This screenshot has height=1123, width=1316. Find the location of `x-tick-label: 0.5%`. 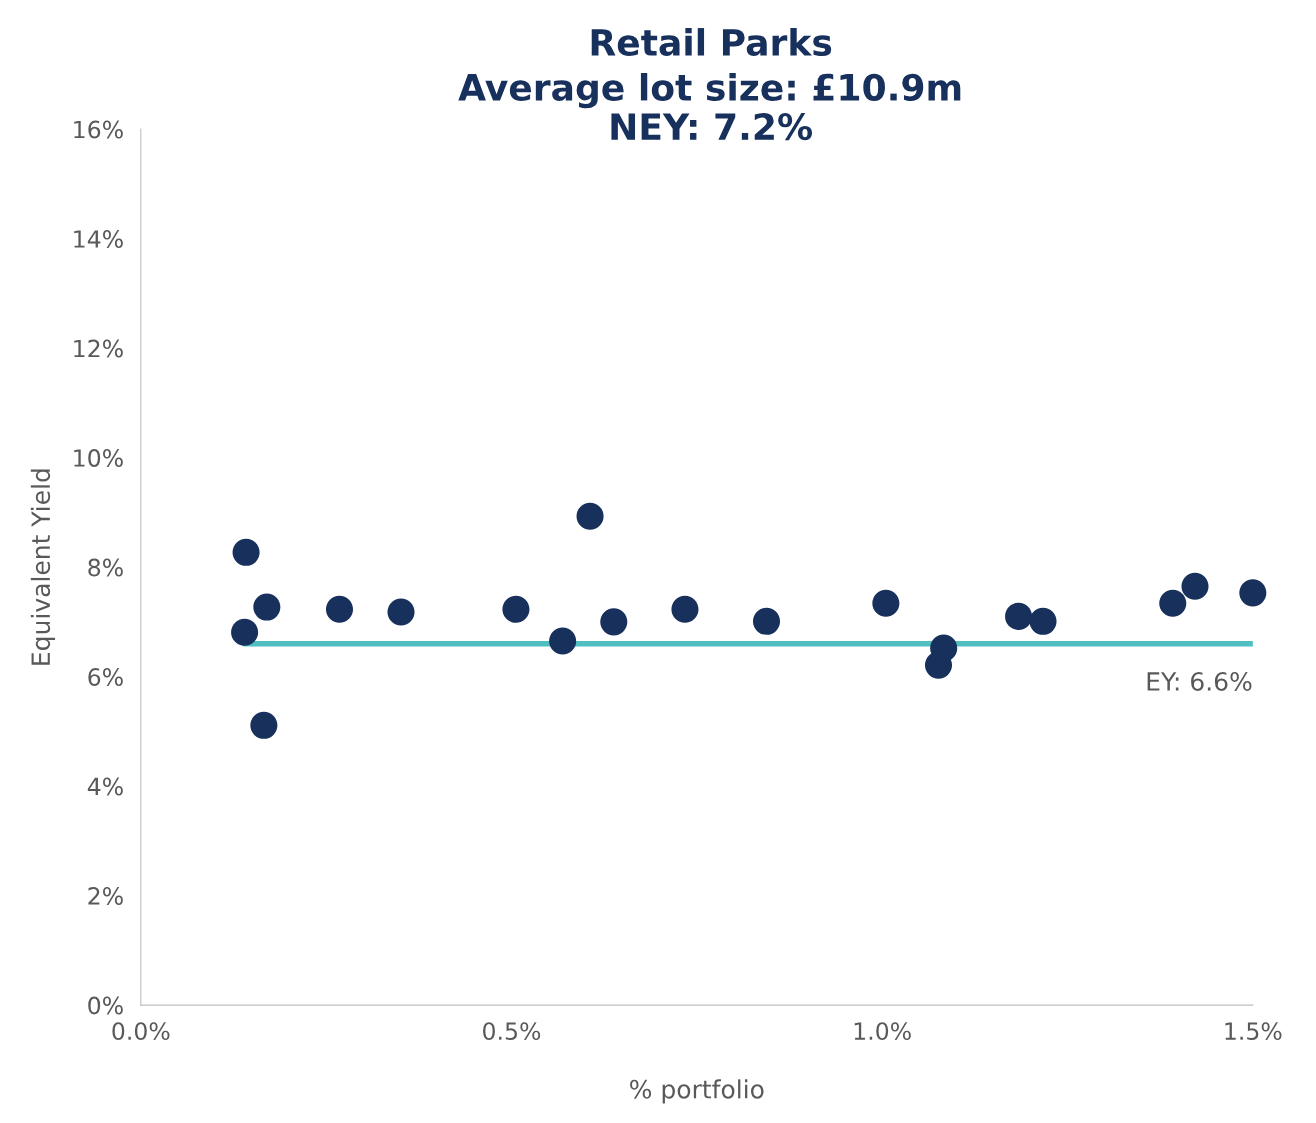

x-tick-label: 0.5% is located at coordinates (512, 1031).